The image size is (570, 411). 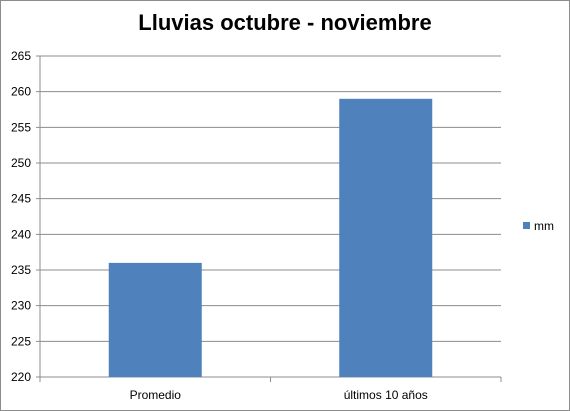 What do you see at coordinates (21, 199) in the screenshot?
I see `y-tick-label: 245` at bounding box center [21, 199].